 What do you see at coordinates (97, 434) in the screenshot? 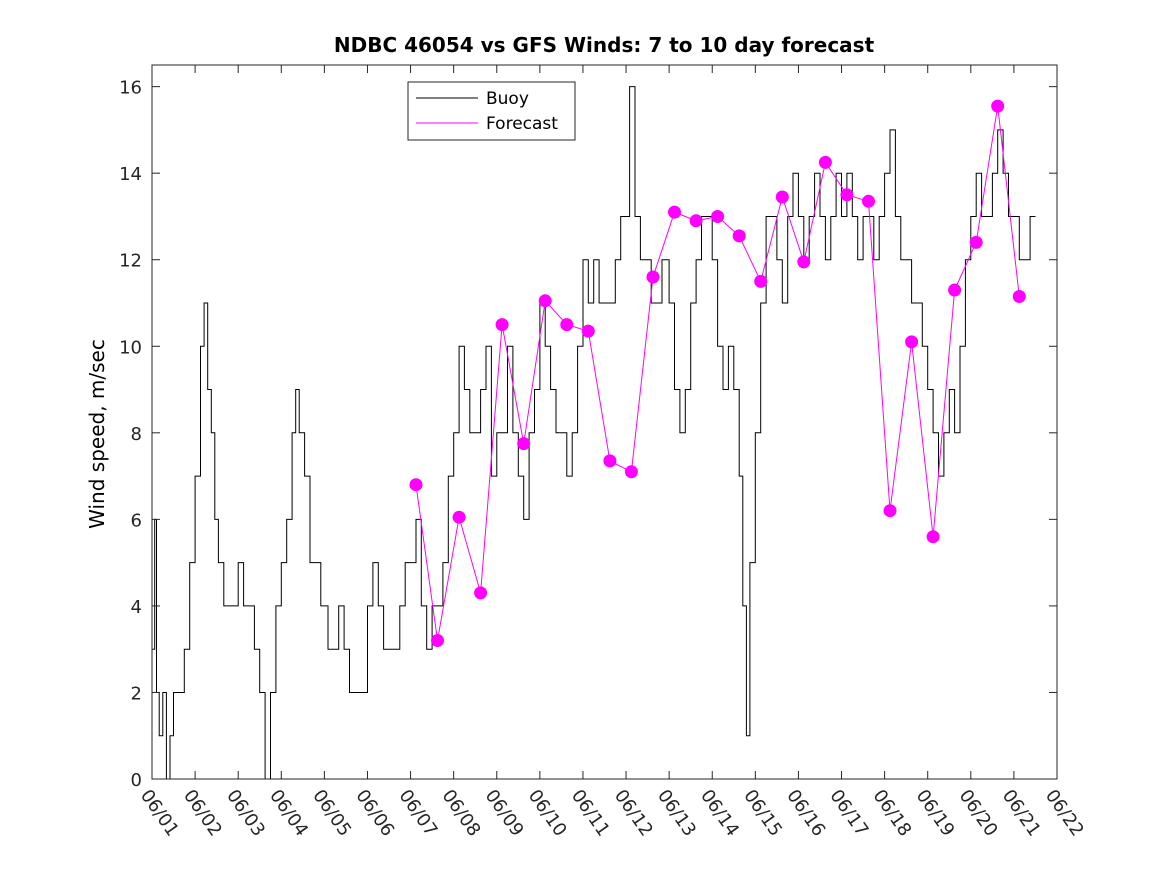
I see `y-axis-label: Wind speed, m/sec` at bounding box center [97, 434].